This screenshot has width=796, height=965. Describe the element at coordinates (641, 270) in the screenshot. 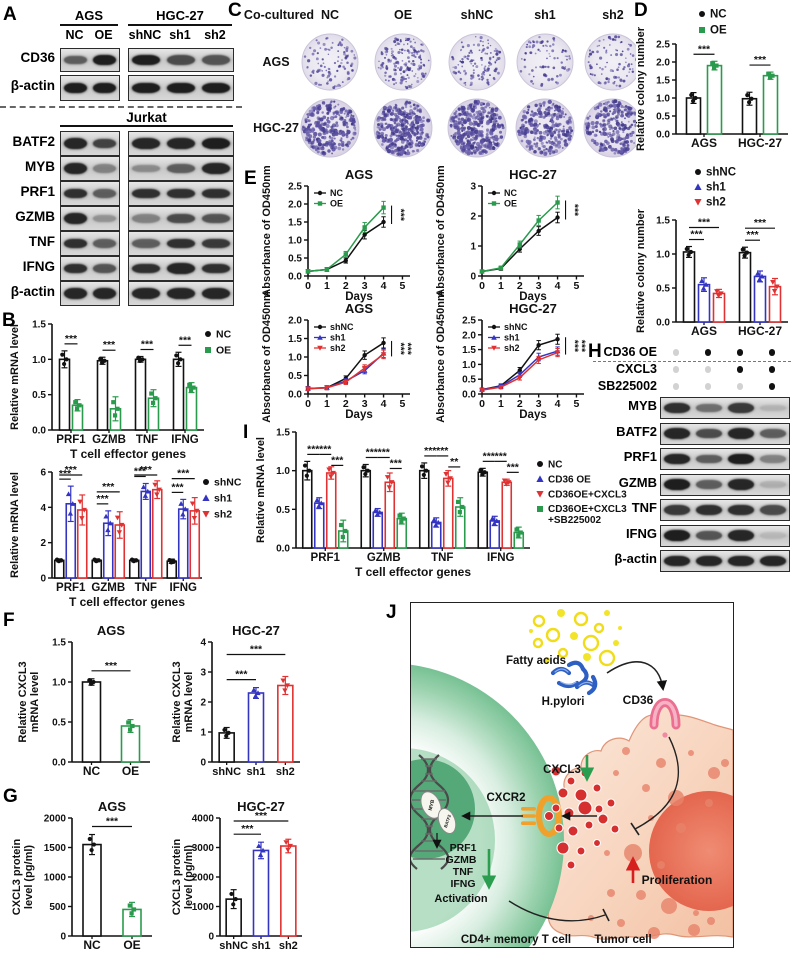

I see `y-axis-label: Relative colony number` at that location.